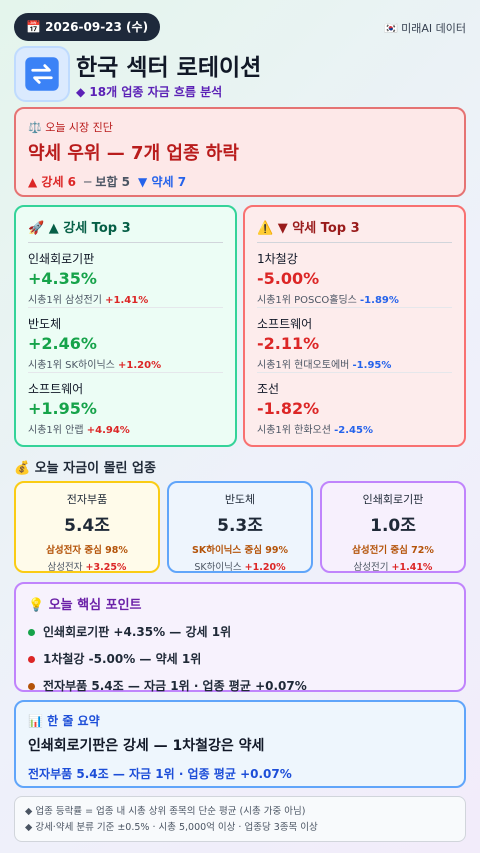 This screenshot has height=853, width=480. Describe the element at coordinates (133, 153) in the screenshot. I see `diagnosis-headline: 약세 우위 — 7개 업종 하락` at that location.